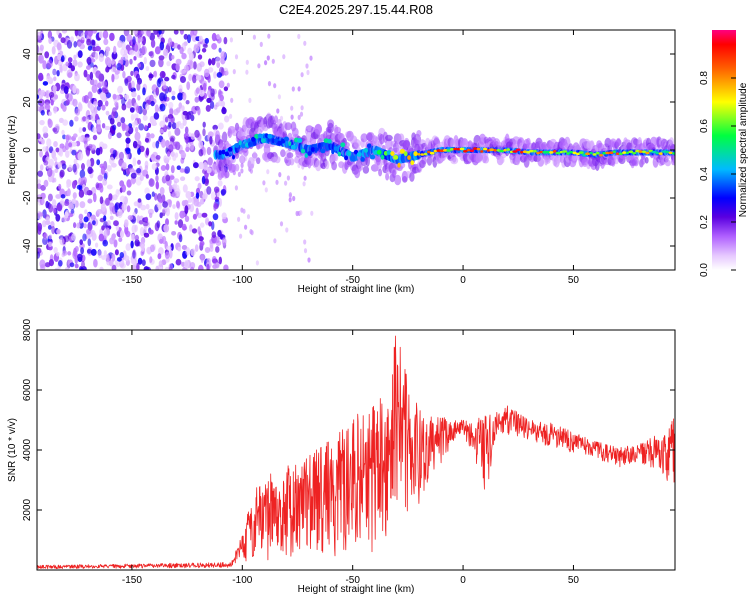 The width and height of the screenshot is (750, 600). What do you see at coordinates (27, 197) in the screenshot?
I see `spectrogram-y-tick-label: -20` at bounding box center [27, 197].